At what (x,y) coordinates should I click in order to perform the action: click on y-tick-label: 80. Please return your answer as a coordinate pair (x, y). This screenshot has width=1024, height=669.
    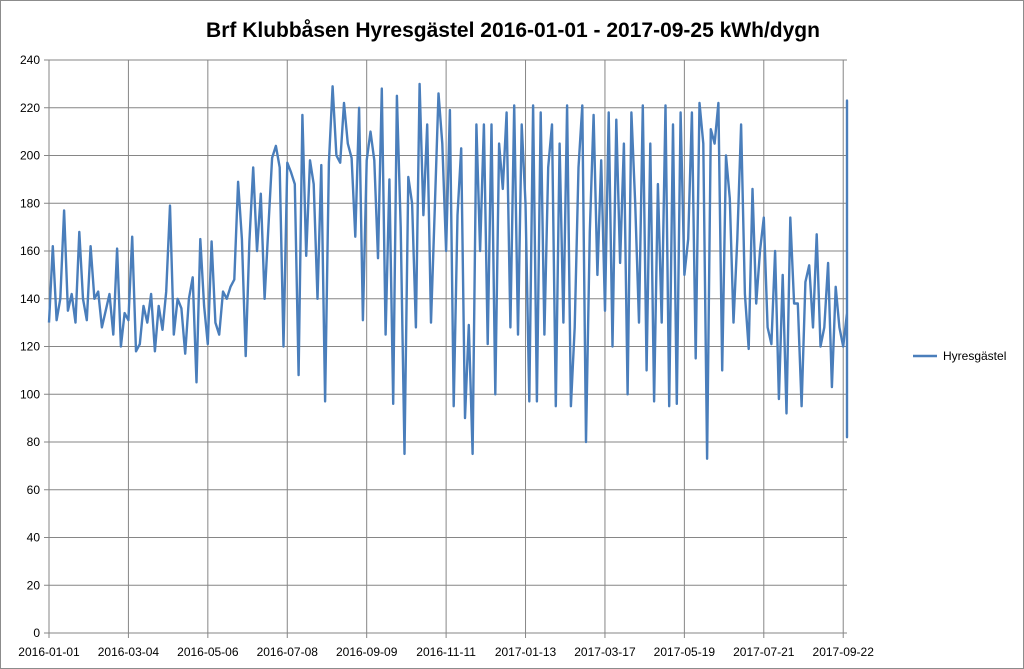
    Looking at the image, I should click on (34, 442).